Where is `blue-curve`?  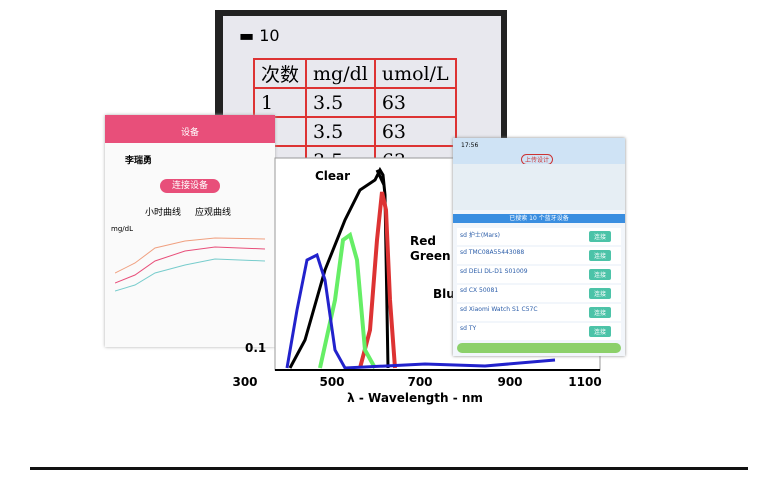 blue-curve is located at coordinates (420, 311).